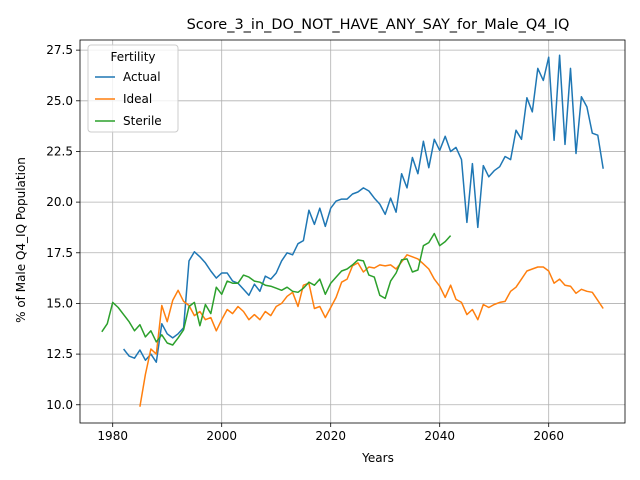 The height and width of the screenshot is (480, 640). What do you see at coordinates (59, 202) in the screenshot?
I see `y-tick-label: 20.0` at bounding box center [59, 202].